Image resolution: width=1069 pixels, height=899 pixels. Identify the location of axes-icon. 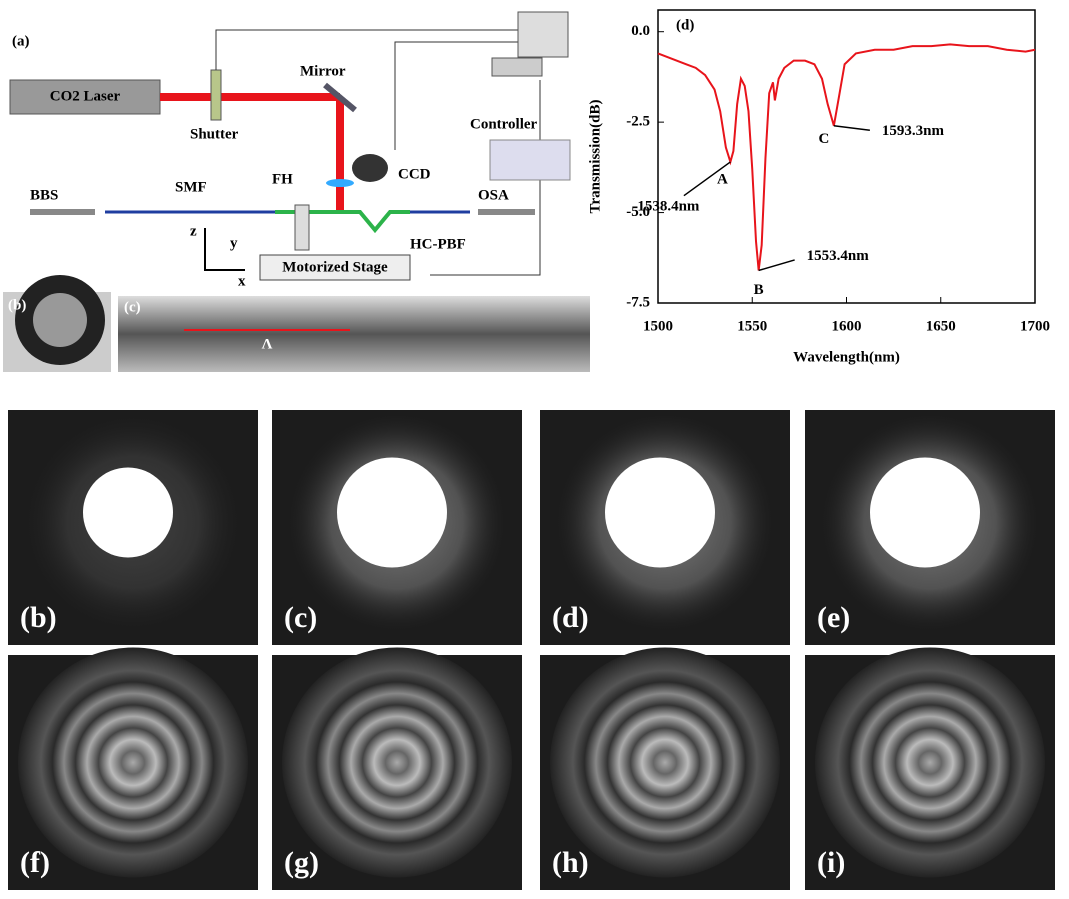
(224, 249).